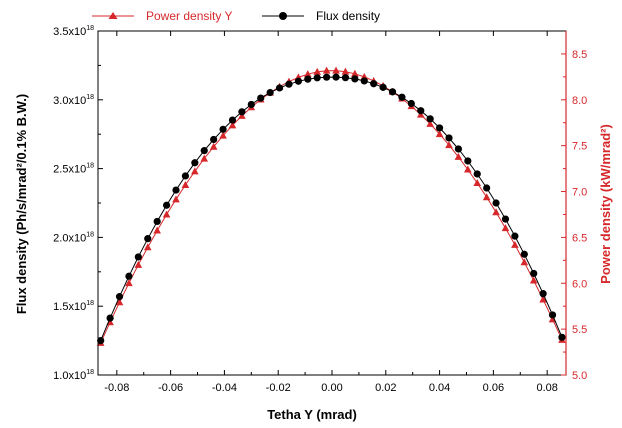  I want to click on x-tick-label: 0.06, so click(493, 388).